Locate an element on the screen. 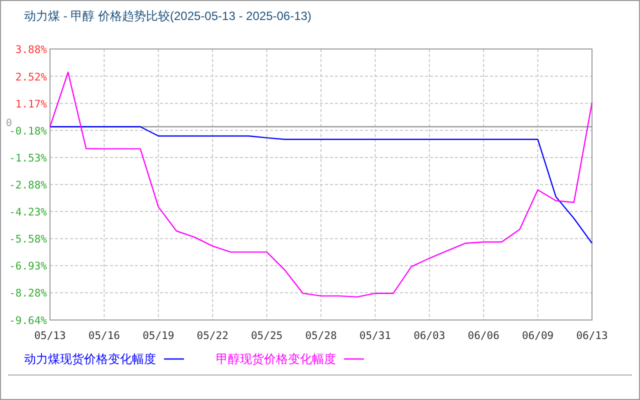 The image size is (640, 400). y-tick-label: 2.52% is located at coordinates (31, 77).